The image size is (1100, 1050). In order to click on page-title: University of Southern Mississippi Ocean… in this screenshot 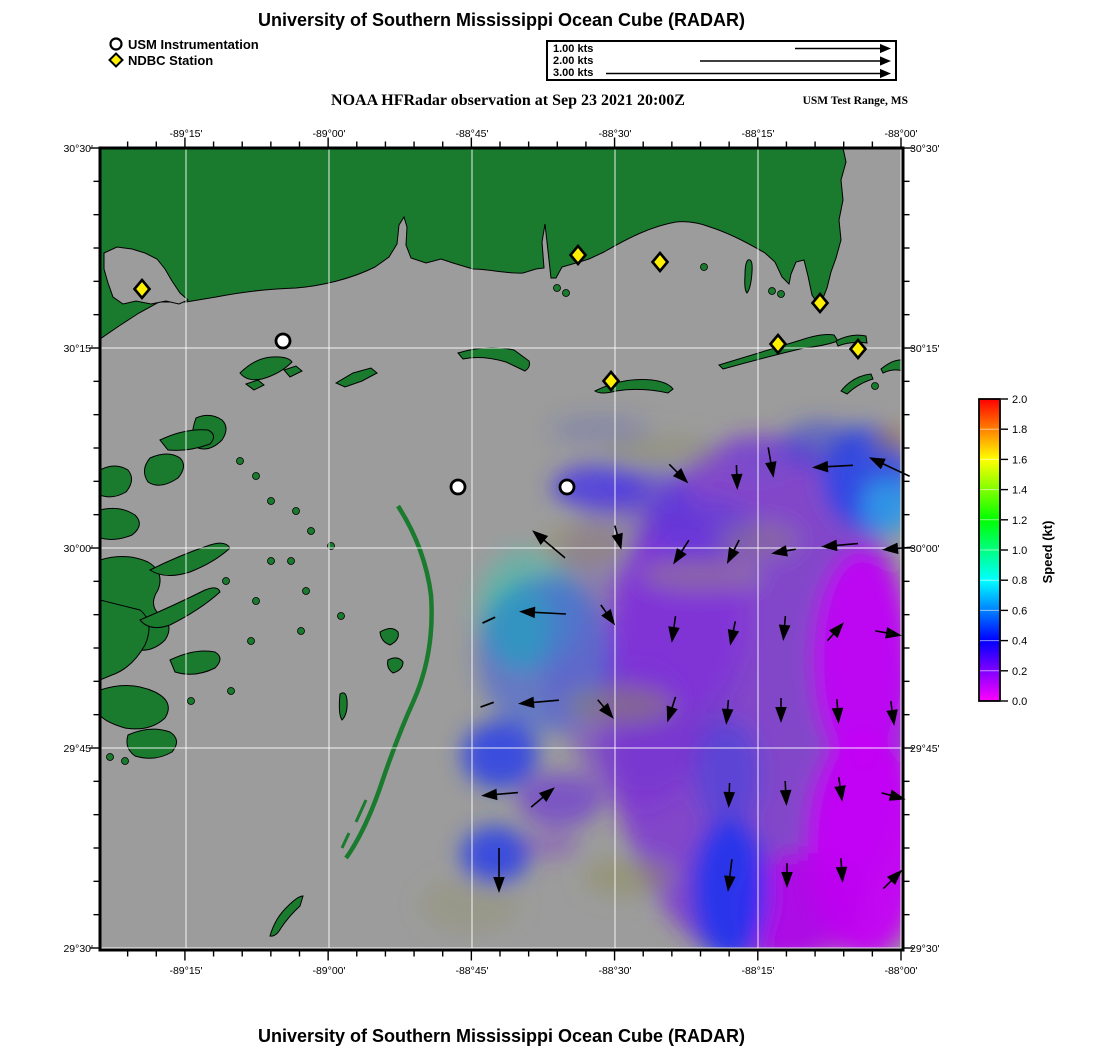, I will do `click(501, 20)`.